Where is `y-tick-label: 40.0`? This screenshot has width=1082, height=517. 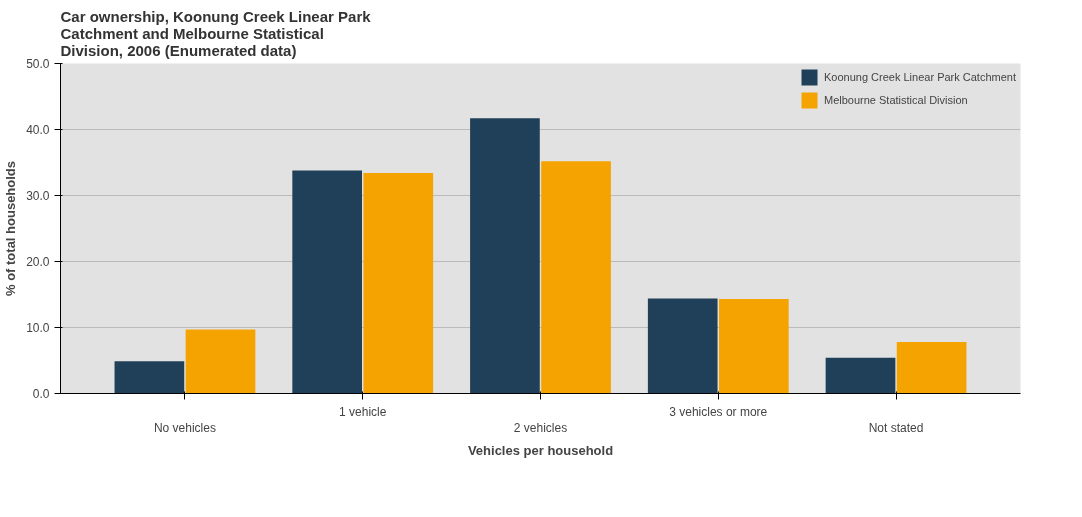 y-tick-label: 40.0 is located at coordinates (38, 130).